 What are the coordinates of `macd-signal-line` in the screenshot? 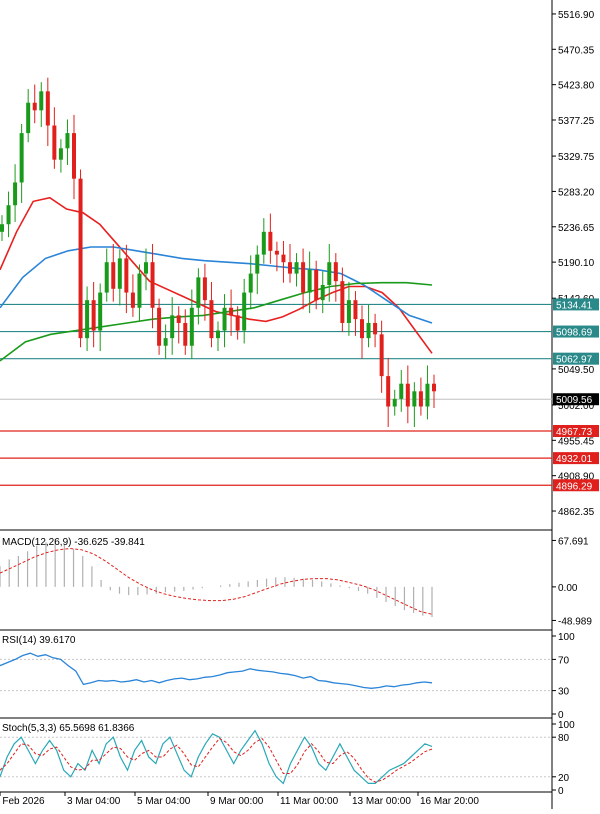 It's located at (216, 581).